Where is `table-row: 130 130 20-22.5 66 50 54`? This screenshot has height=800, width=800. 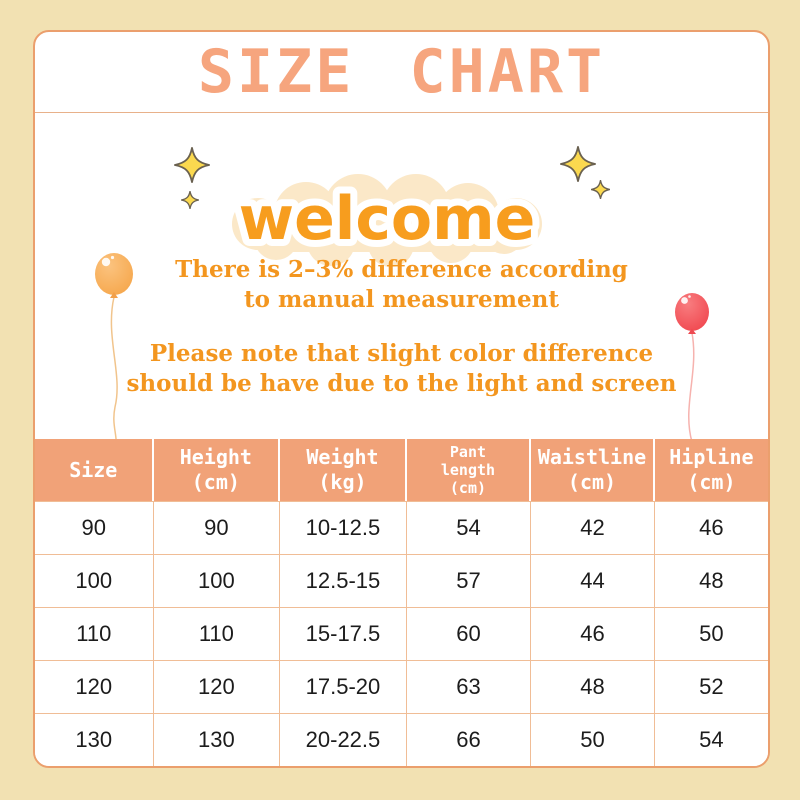
table-row: 130 130 20-22.5 66 50 54 is located at coordinates (401, 739).